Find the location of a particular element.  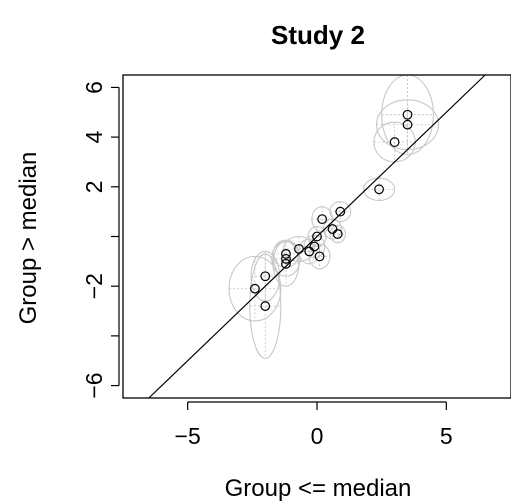

x-tick-label: −5 is located at coordinates (188, 436).